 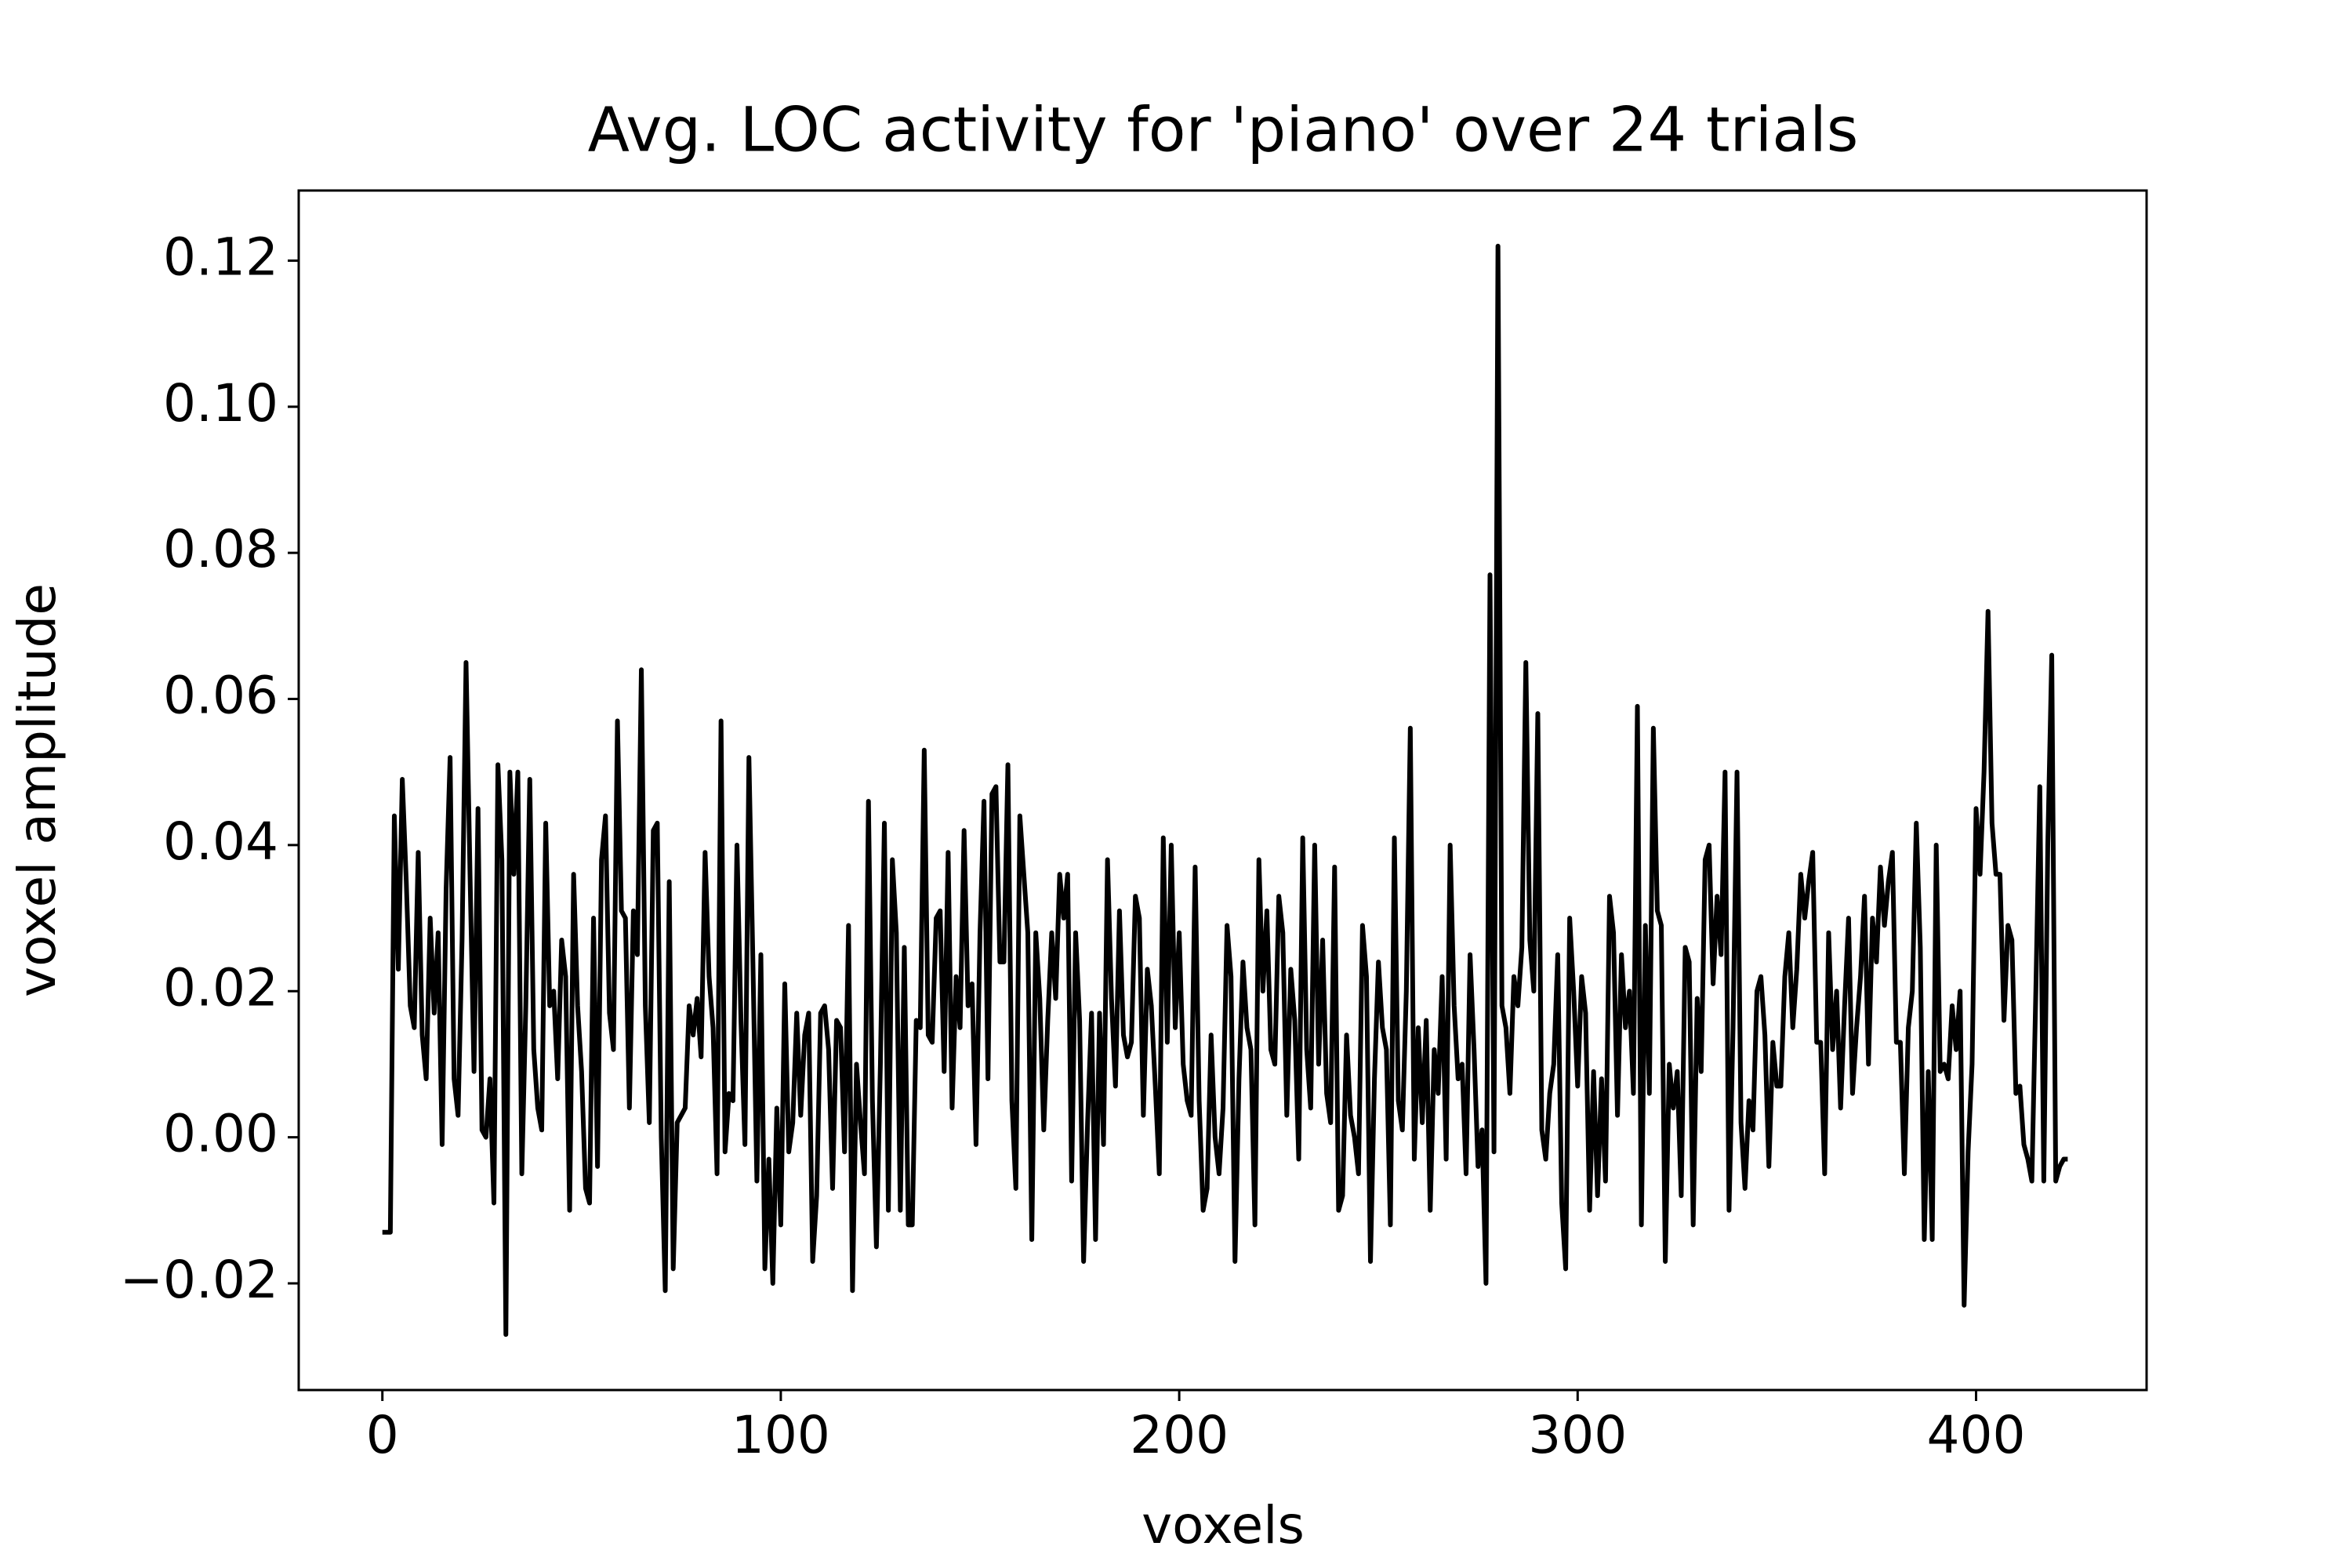 I want to click on x-tick-label: 100, so click(x=780, y=1435).